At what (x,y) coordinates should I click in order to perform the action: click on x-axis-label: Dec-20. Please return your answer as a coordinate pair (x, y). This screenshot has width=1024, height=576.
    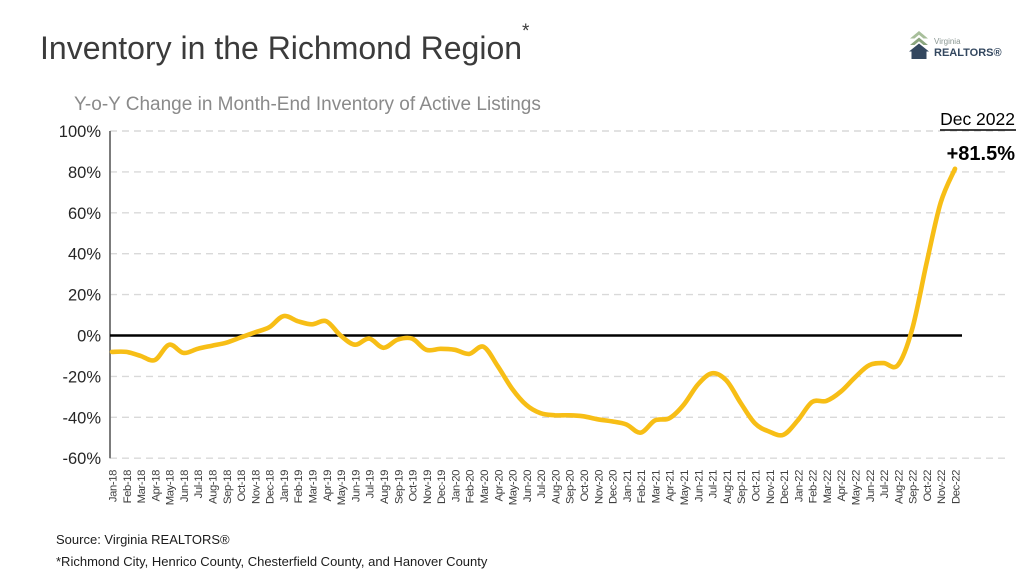
    Looking at the image, I should click on (614, 487).